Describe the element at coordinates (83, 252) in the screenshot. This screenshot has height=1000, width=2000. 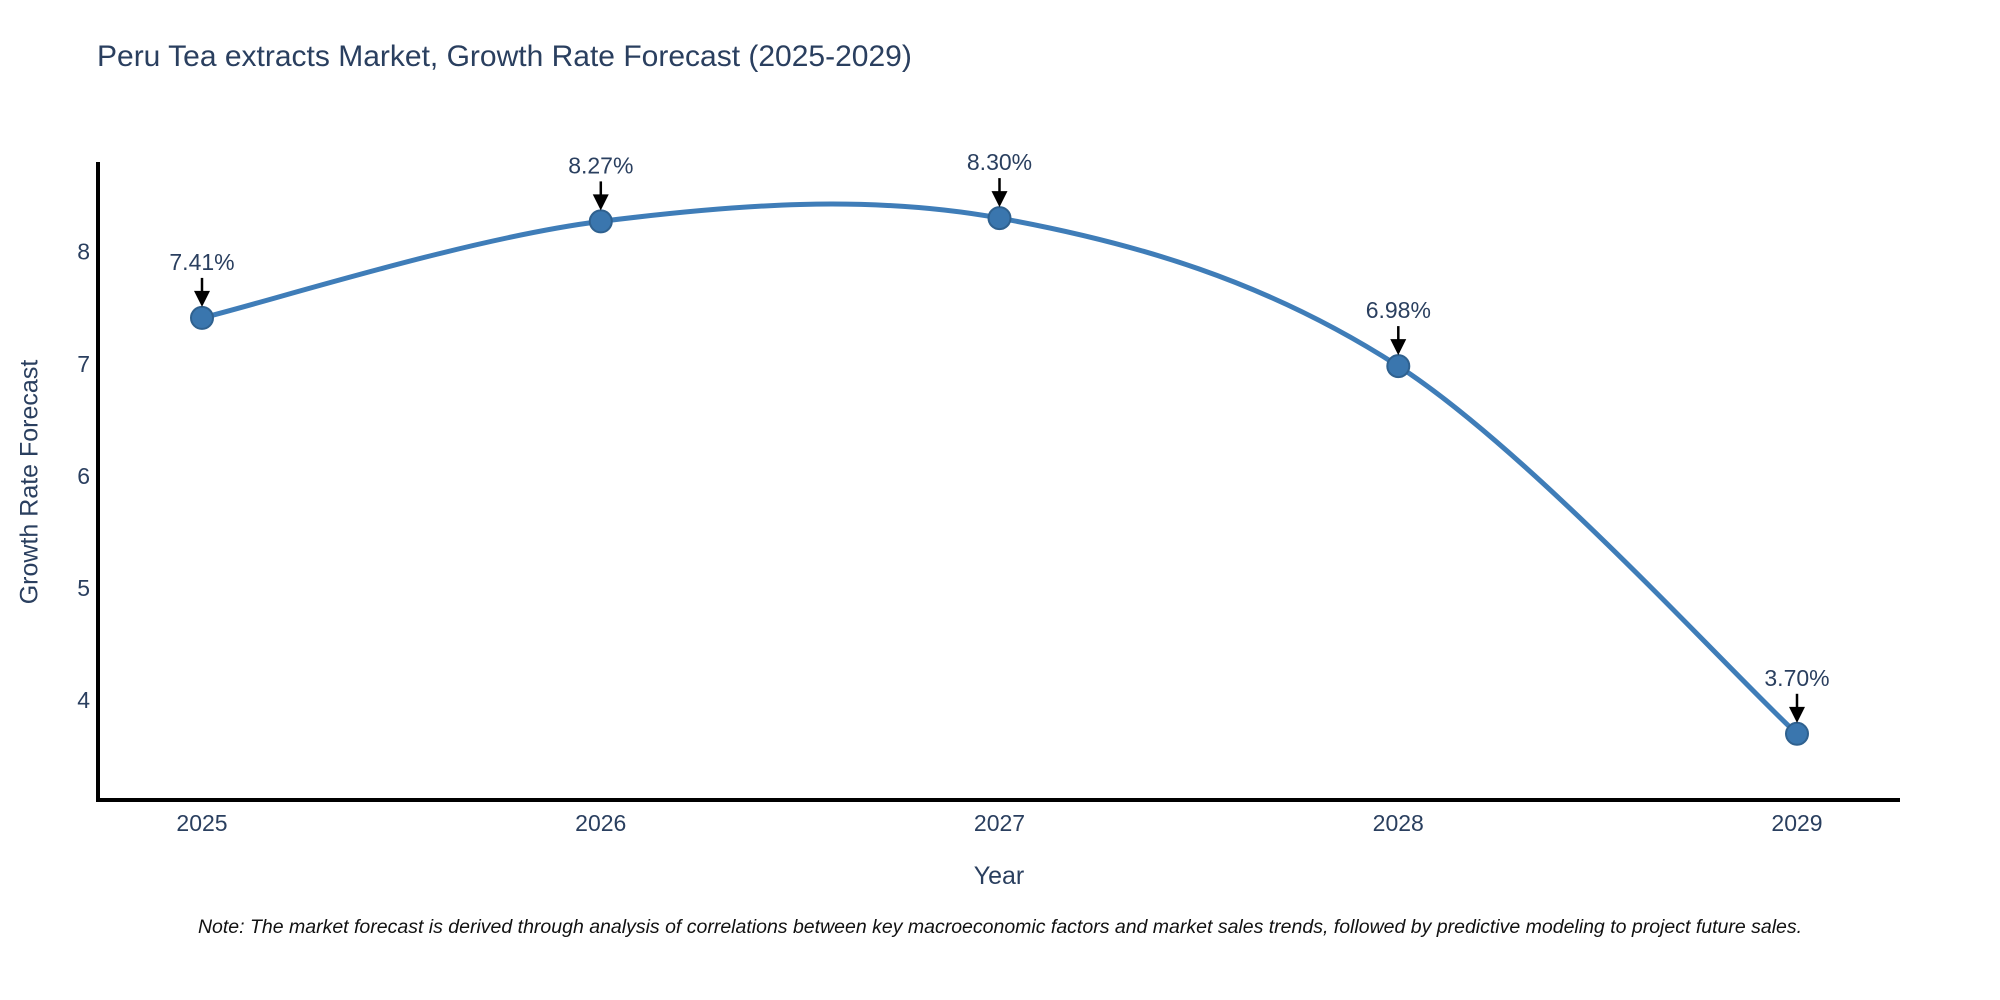
I see `y-tick-label: 8` at that location.